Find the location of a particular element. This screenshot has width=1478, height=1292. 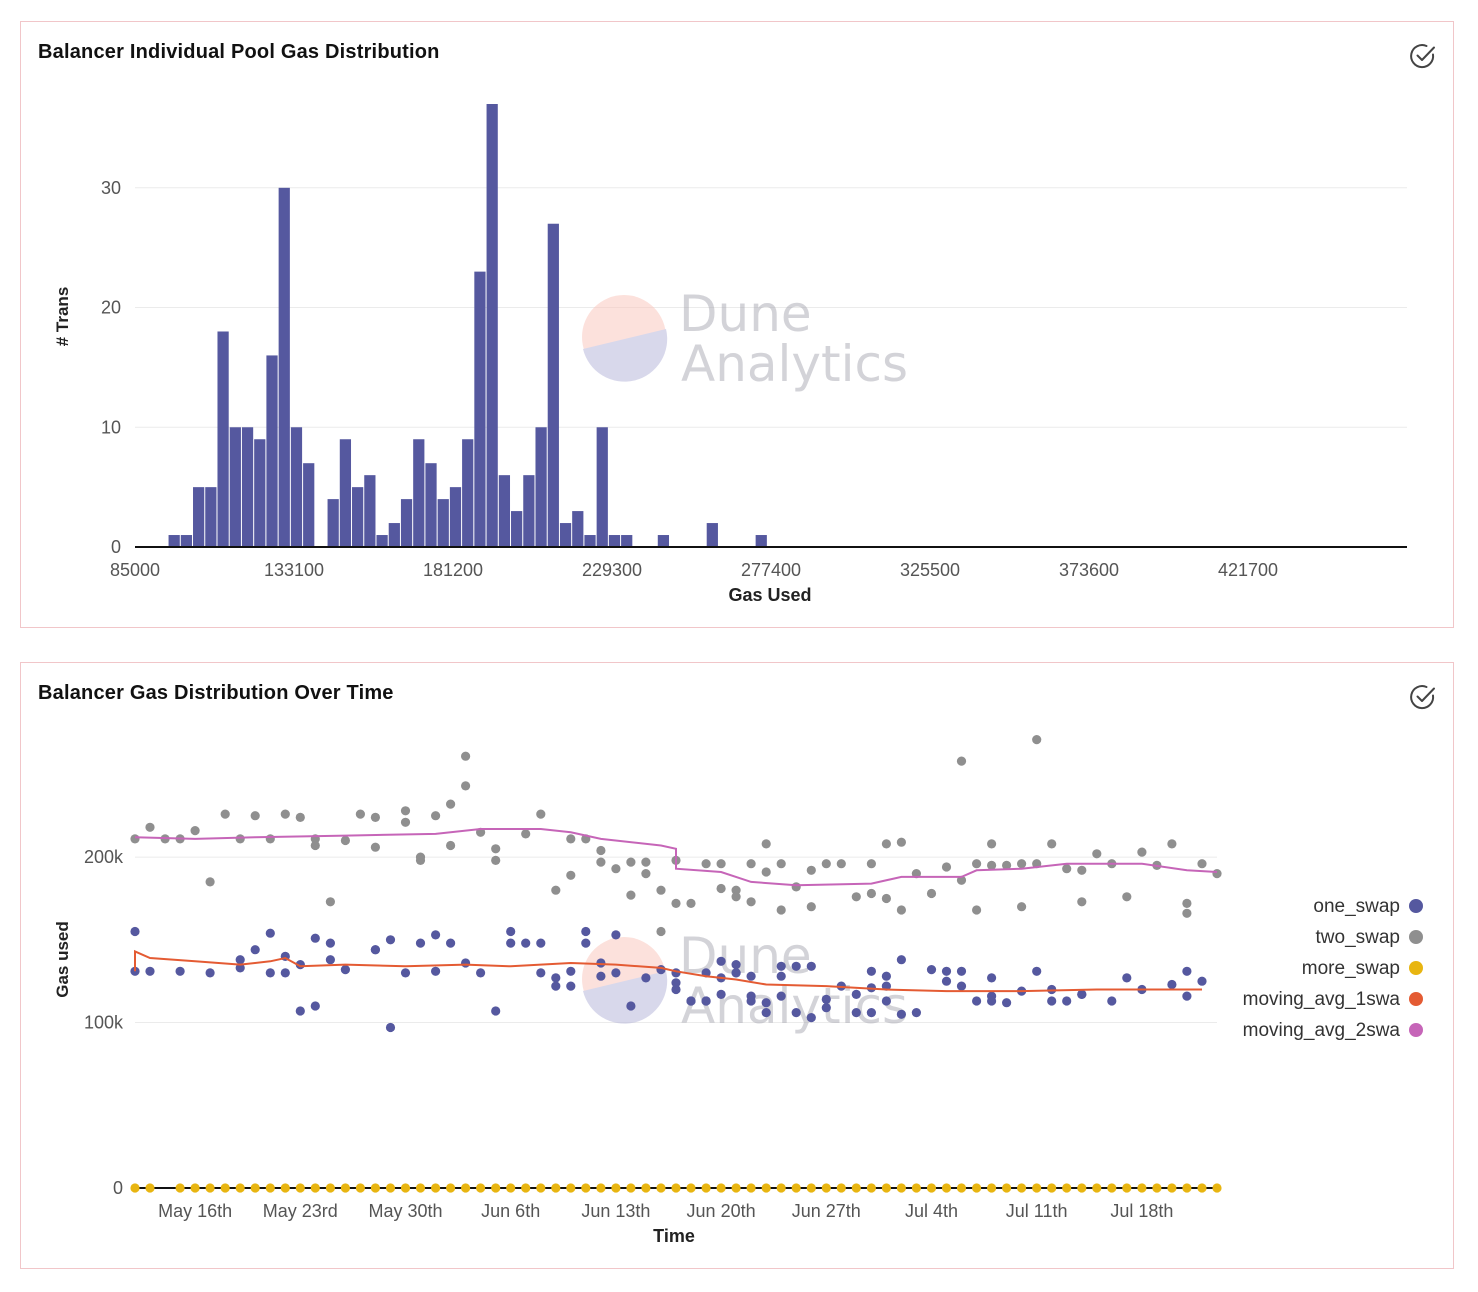

watermark-line1: Dune is located at coordinates (745, 314).